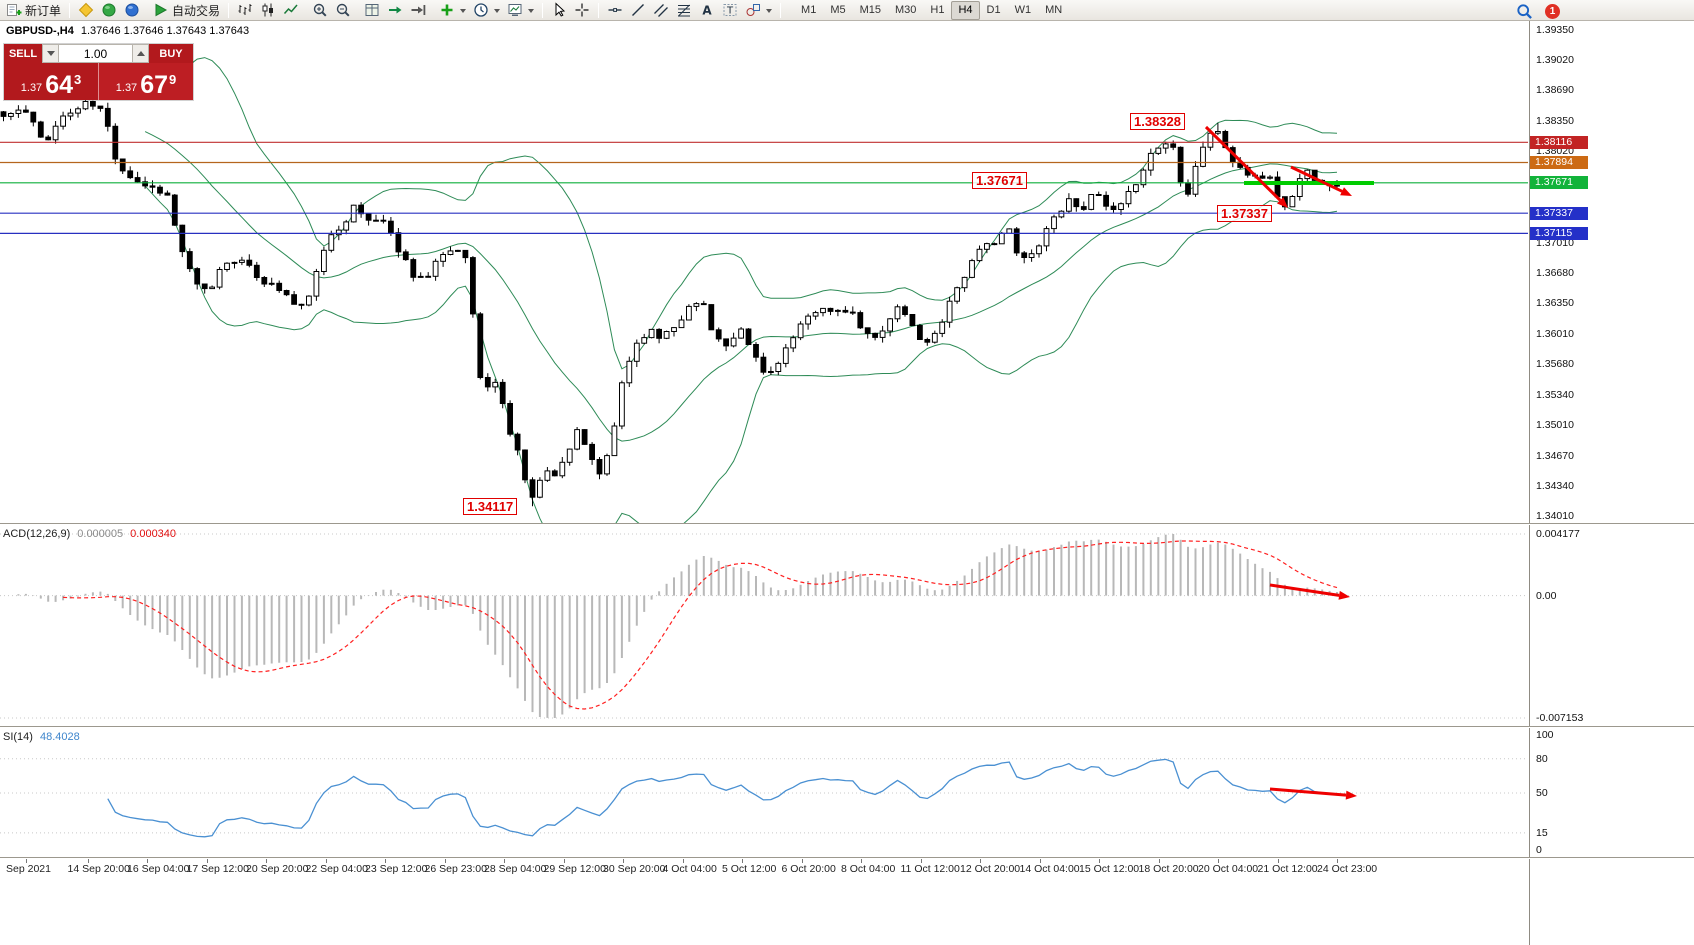 This screenshot has width=1694, height=945. Describe the element at coordinates (559, 10) in the screenshot. I see `cursor-tool-button` at that location.